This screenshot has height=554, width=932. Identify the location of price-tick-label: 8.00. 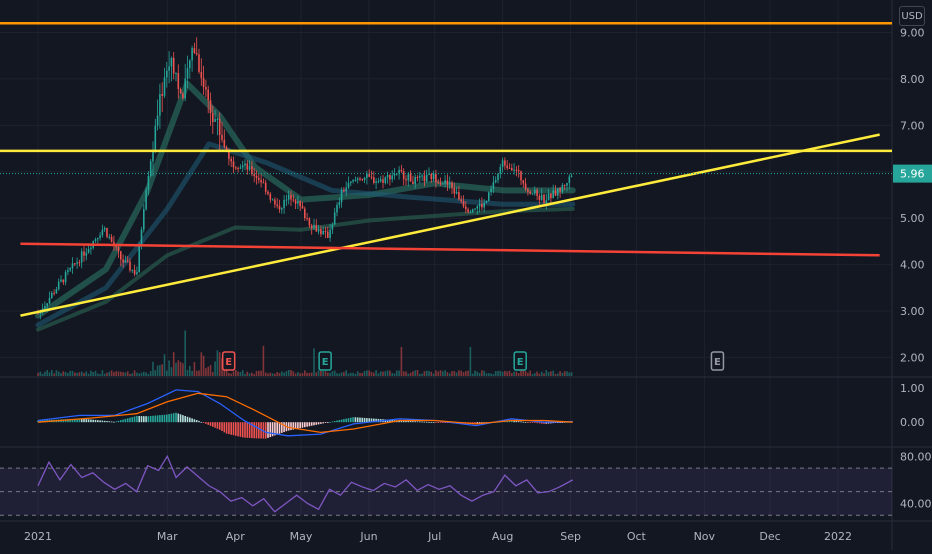
(912, 79).